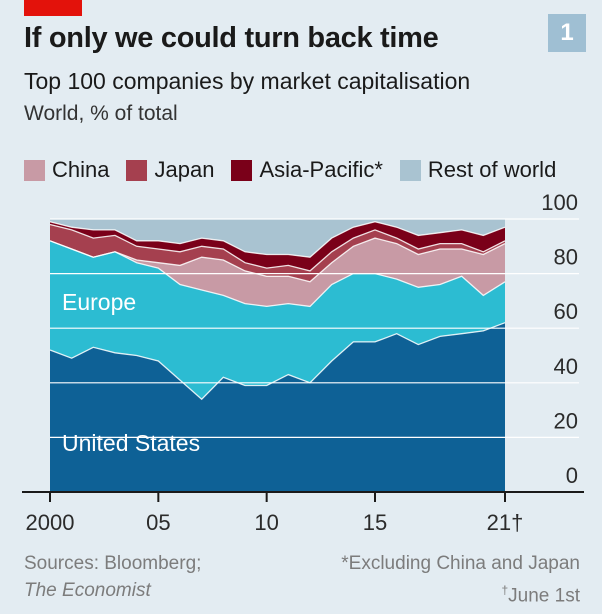 The width and height of the screenshot is (602, 614). I want to click on legend-item-rest-of-world: Rest of world, so click(478, 170).